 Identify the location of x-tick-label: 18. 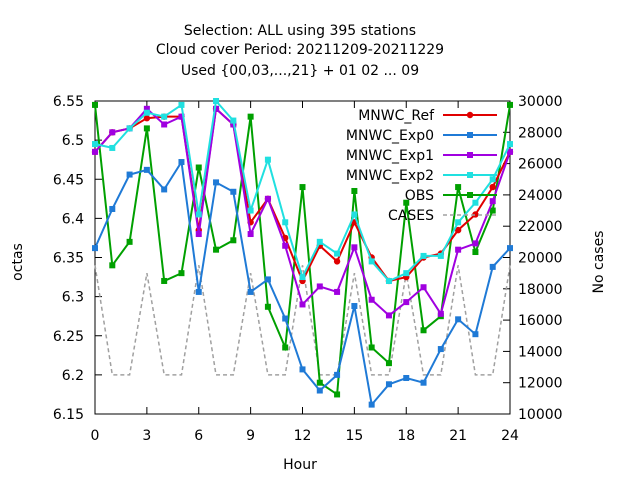
(406, 436).